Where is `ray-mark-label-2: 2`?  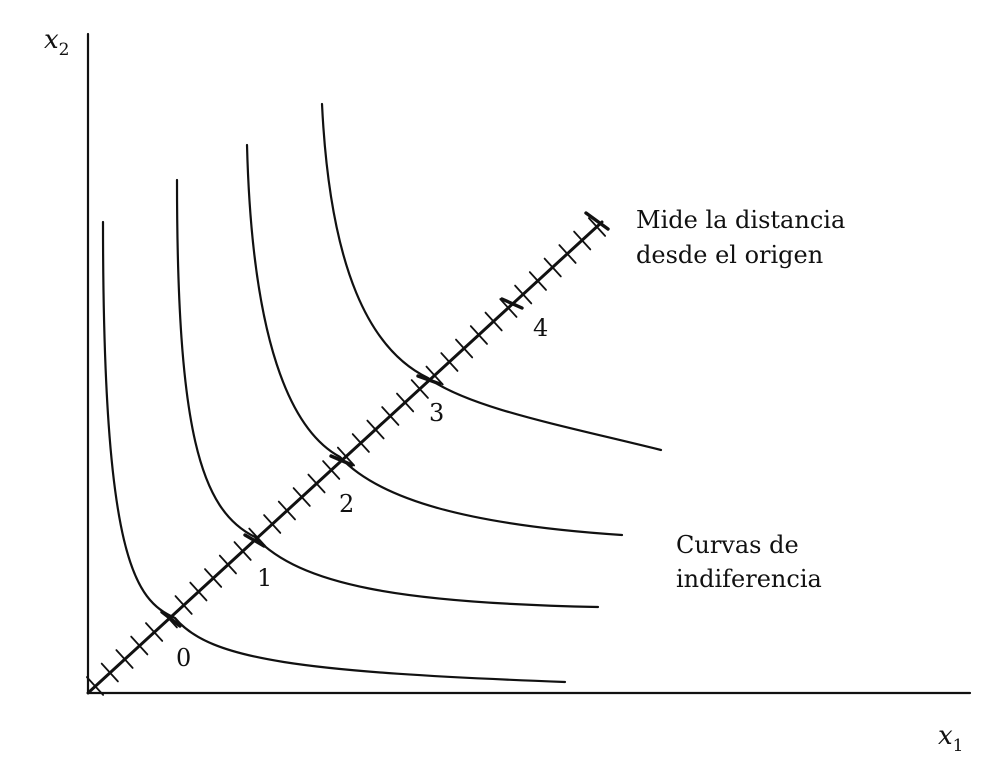
ray-mark-label-2: 2 is located at coordinates (346, 504).